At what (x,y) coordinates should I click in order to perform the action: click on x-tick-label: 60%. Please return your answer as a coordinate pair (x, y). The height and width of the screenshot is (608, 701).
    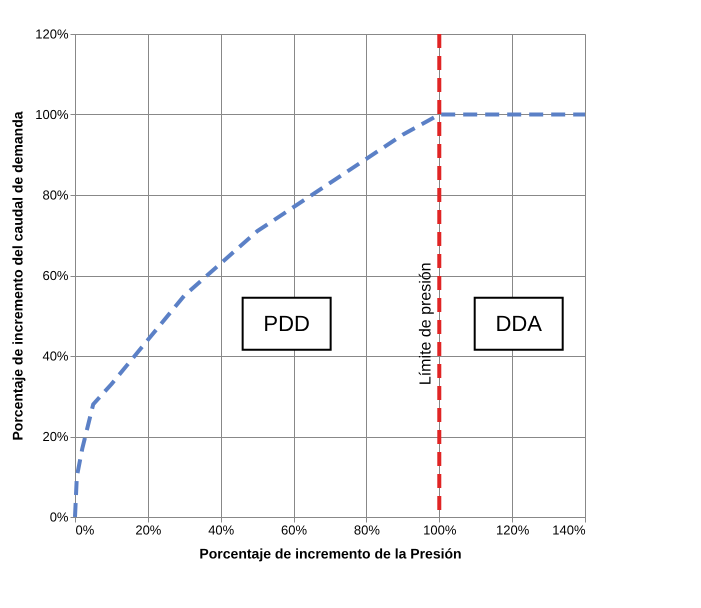
    Looking at the image, I should click on (294, 530).